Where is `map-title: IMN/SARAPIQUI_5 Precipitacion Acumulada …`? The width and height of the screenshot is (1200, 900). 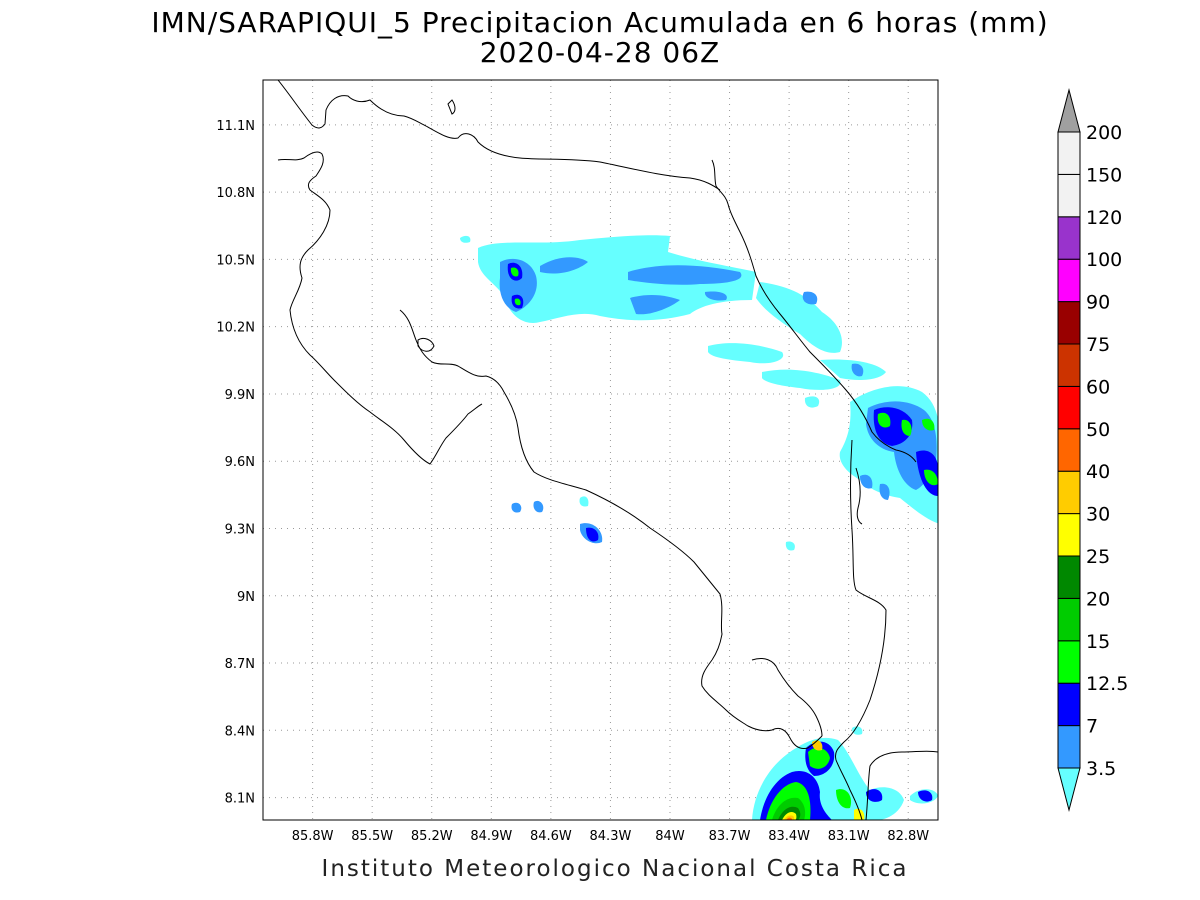
map-title: IMN/SARAPIQUI_5 Precipitacion Acumulada … is located at coordinates (600, 22).